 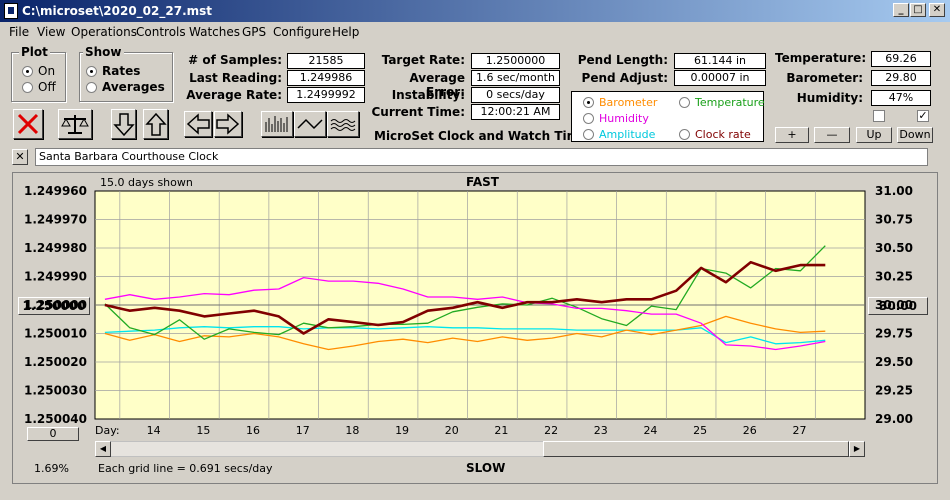 What do you see at coordinates (47, 87) in the screenshot?
I see `plot-off-label: Off` at bounding box center [47, 87].